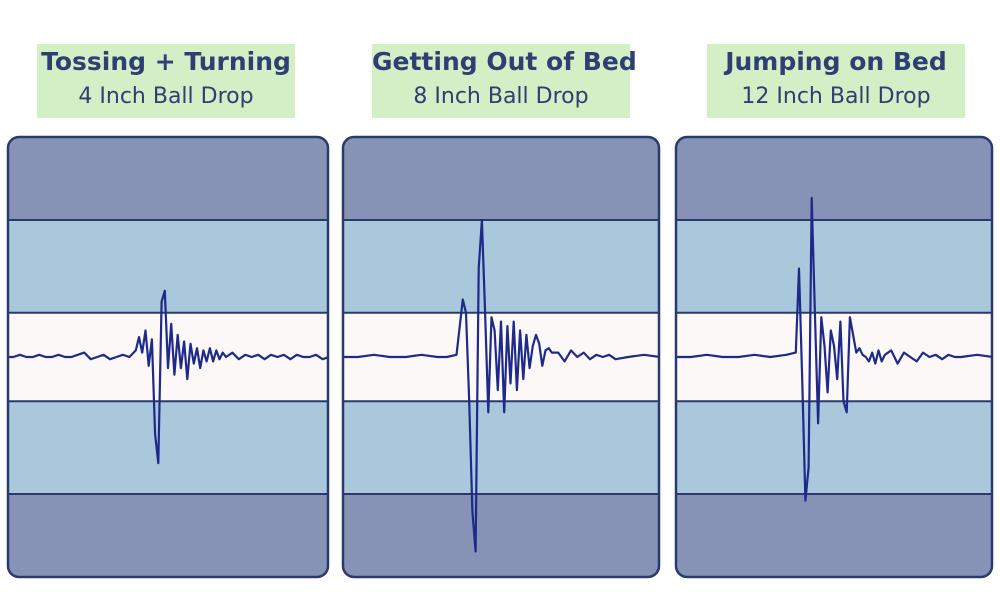 The width and height of the screenshot is (1000, 607). What do you see at coordinates (166, 81) in the screenshot?
I see `panel-1-label: Tossing + Turning 4 Inch Ball Drop` at bounding box center [166, 81].